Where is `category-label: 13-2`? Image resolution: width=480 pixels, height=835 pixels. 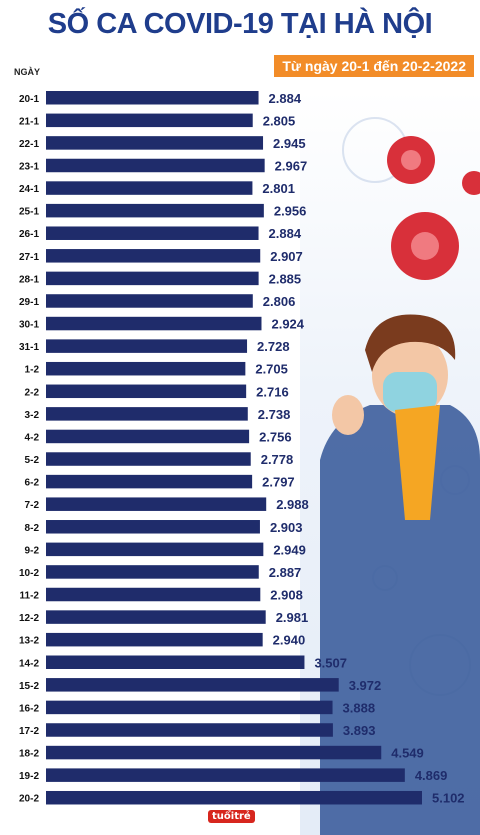 category-label: 13-2 is located at coordinates (29, 641).